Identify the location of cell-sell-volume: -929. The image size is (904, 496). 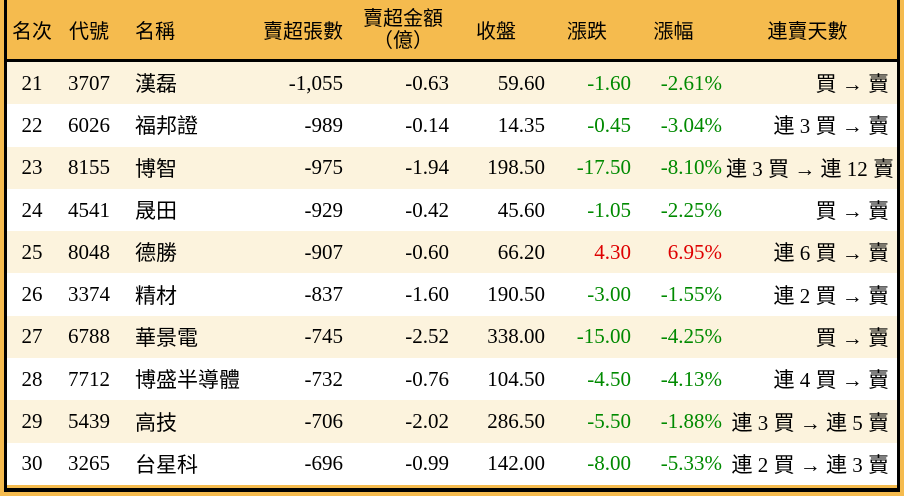
(324, 209).